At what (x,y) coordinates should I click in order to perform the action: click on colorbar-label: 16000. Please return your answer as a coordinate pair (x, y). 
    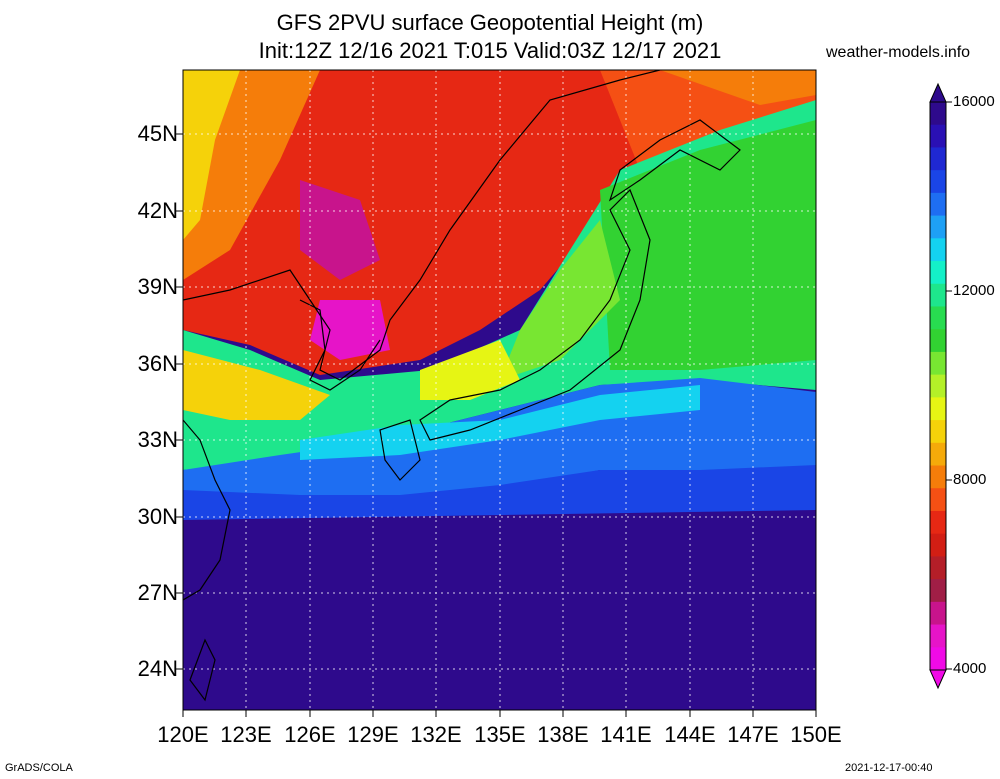
    Looking at the image, I should click on (974, 101).